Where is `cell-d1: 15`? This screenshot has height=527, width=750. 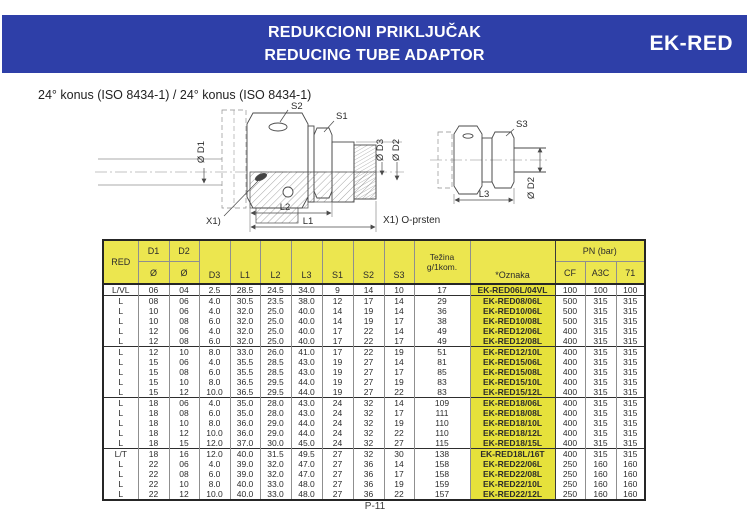
cell-d1: 15 is located at coordinates (153, 392).